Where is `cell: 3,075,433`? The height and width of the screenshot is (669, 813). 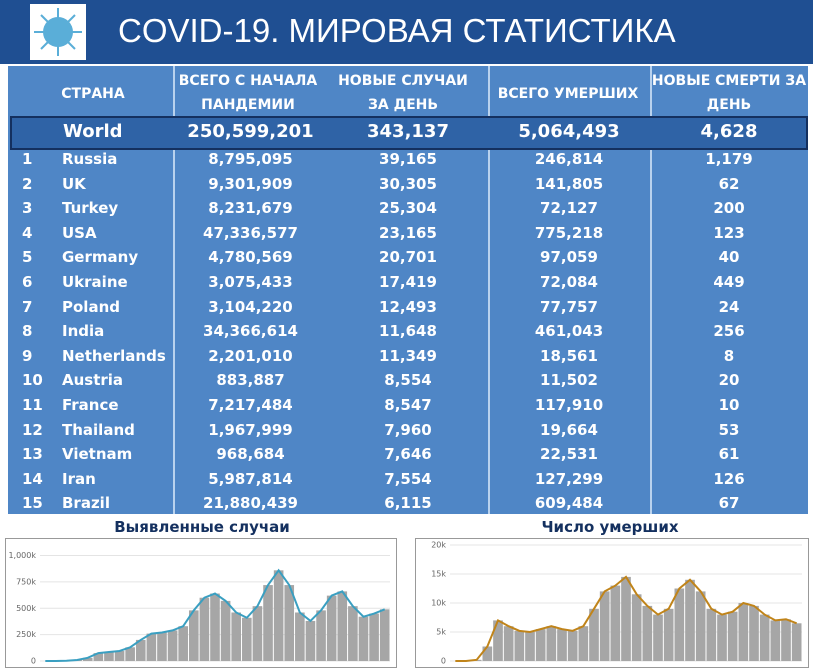 cell: 3,075,433 is located at coordinates (250, 282).